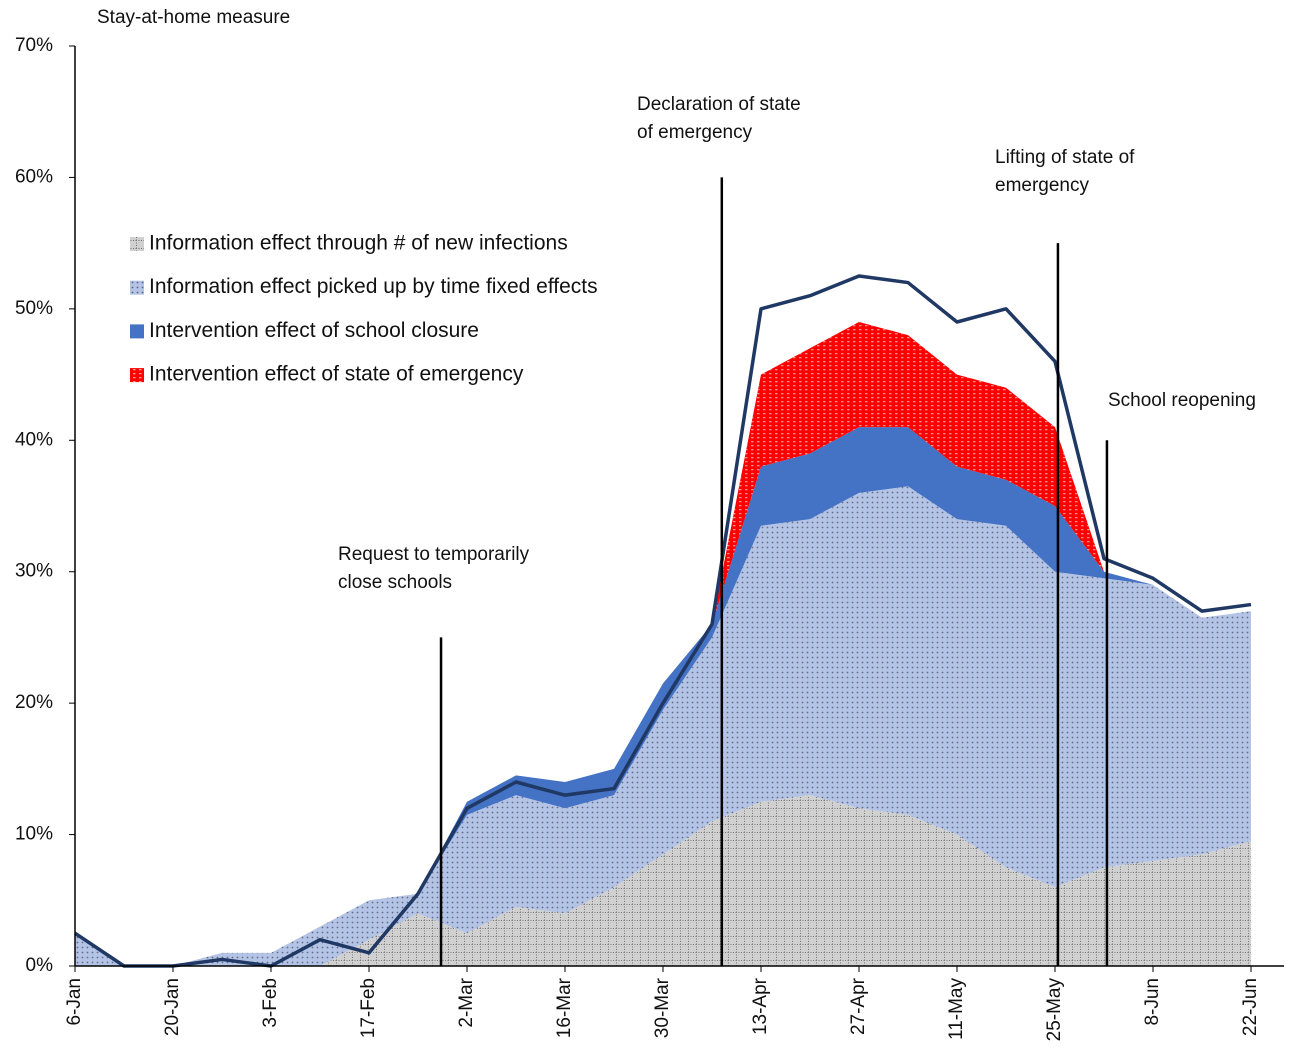  Describe the element at coordinates (395, 582) in the screenshot. I see `annotation-text: close schools` at that location.